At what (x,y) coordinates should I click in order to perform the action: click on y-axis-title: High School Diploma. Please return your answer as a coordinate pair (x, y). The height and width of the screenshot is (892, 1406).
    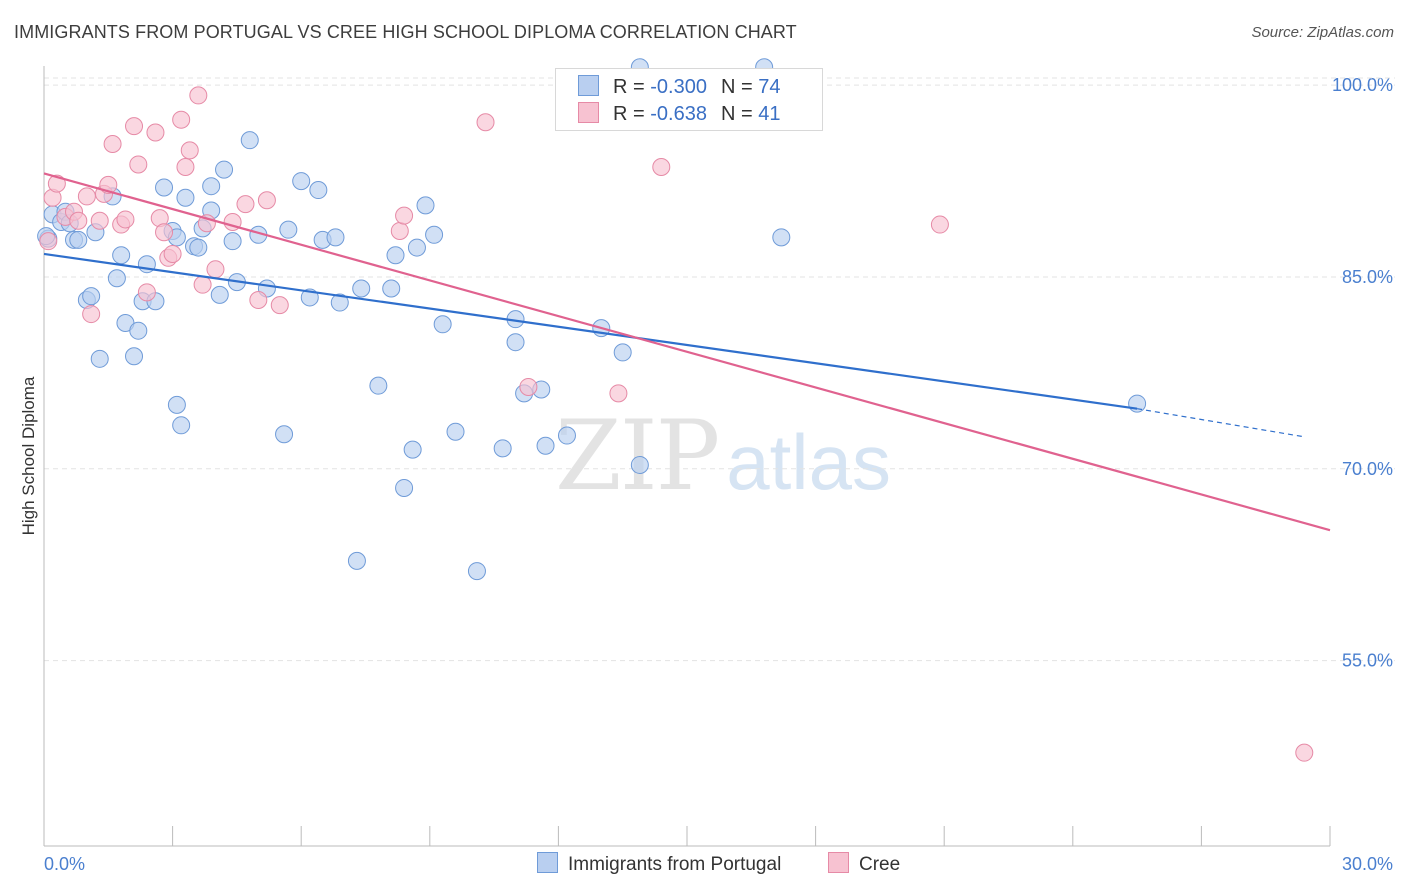
    Looking at the image, I should click on (28, 455).